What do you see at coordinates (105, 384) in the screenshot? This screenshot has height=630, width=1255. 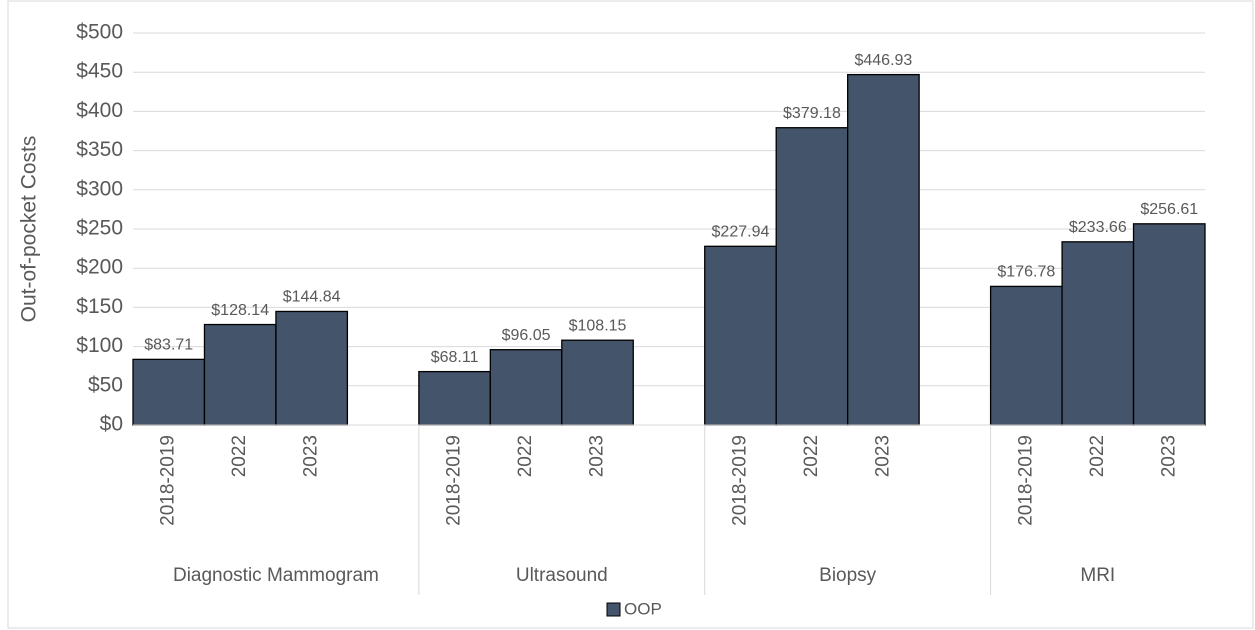 I see `y-tick-label: $50` at bounding box center [105, 384].